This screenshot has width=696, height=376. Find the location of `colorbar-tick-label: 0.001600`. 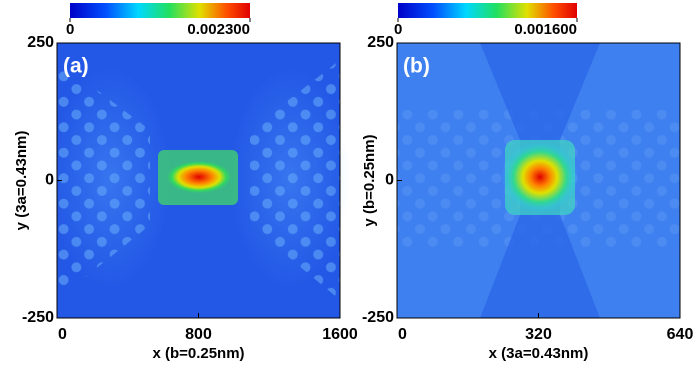

colorbar-tick-label: 0.001600 is located at coordinates (545, 29).